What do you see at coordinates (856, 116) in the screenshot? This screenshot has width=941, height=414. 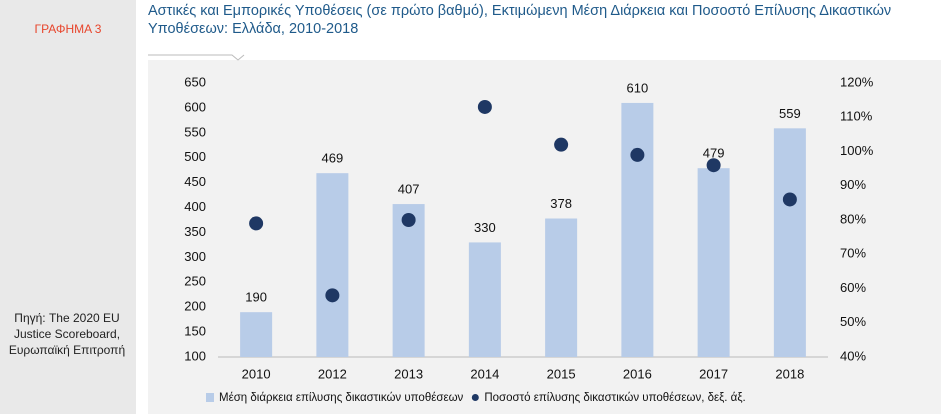 I see `y2-tick-label: 110%` at bounding box center [856, 116].